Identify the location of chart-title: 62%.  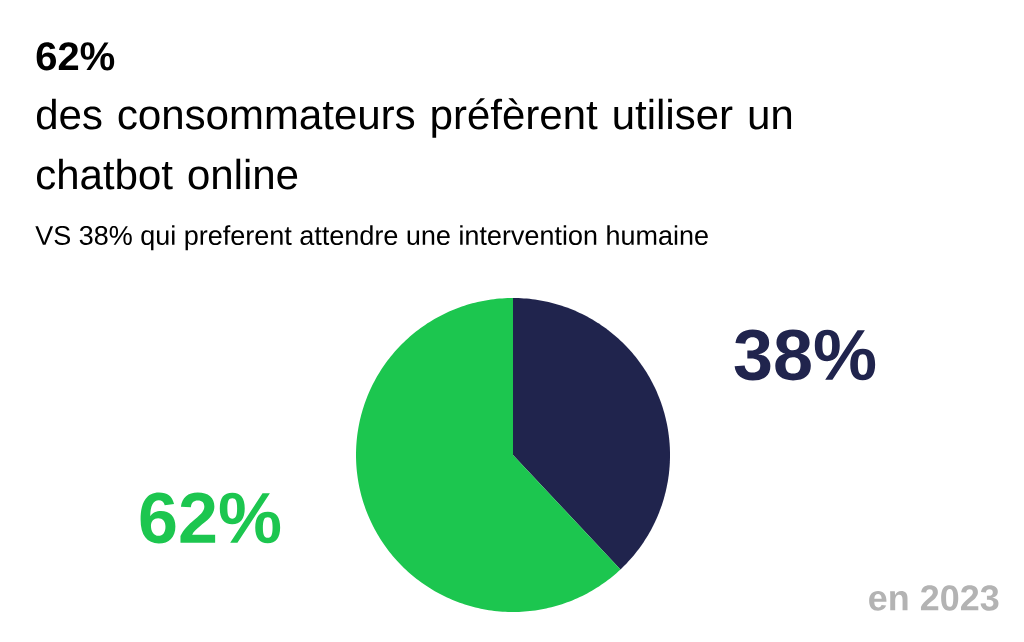
(75, 56).